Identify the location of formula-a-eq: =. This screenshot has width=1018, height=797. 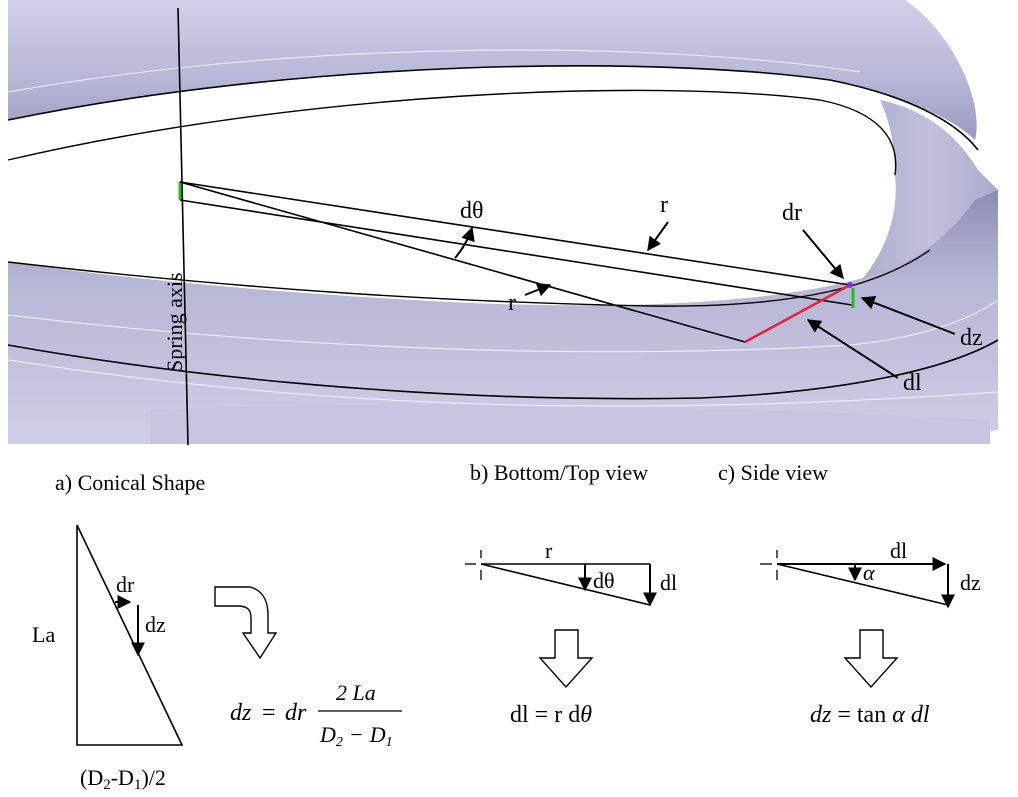
(269, 713).